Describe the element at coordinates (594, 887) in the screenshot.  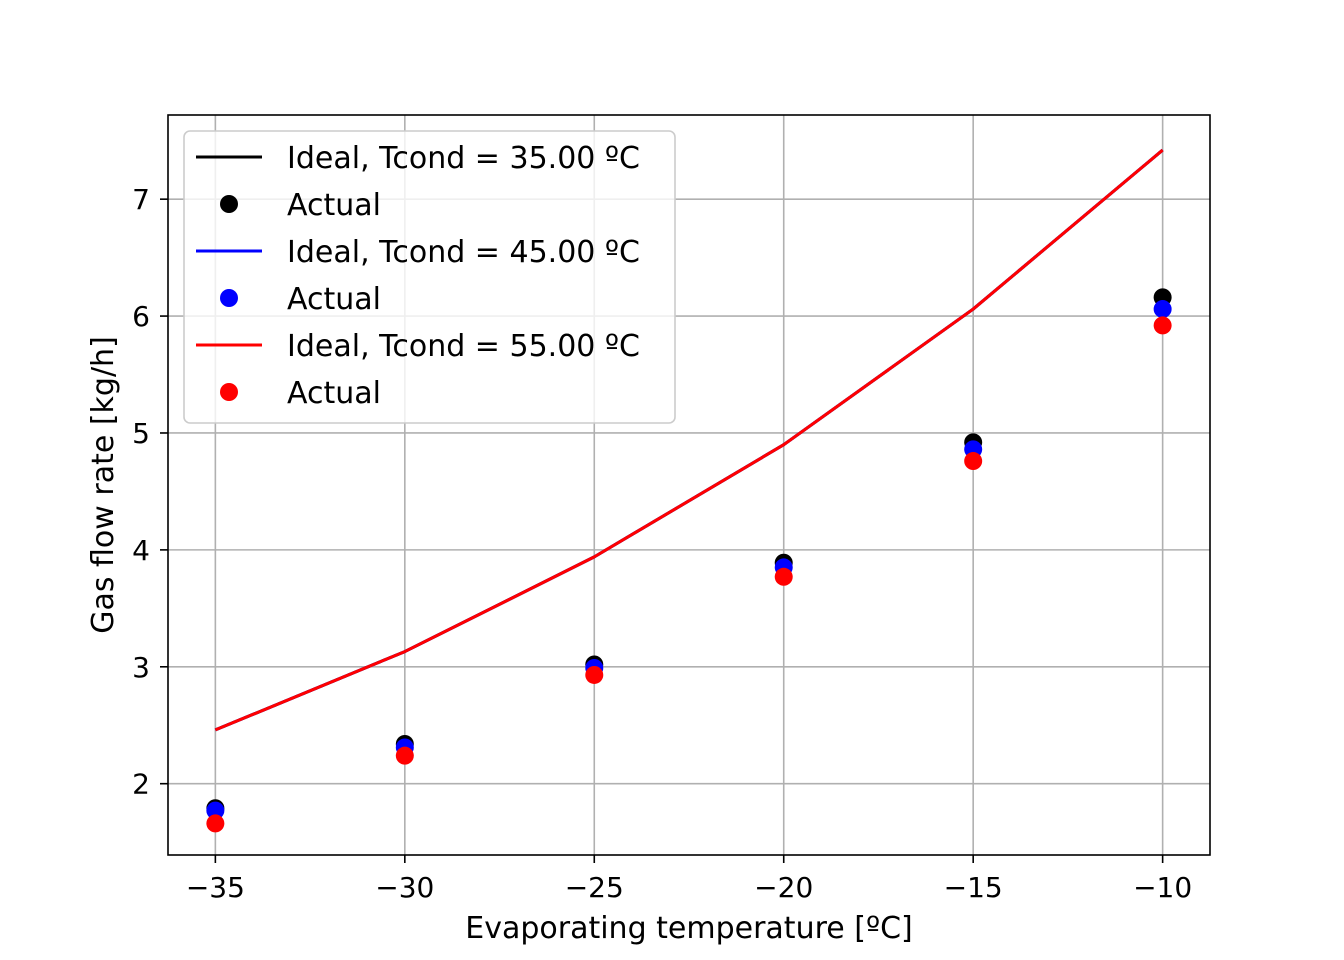
I see `x-tick-label: −25` at that location.